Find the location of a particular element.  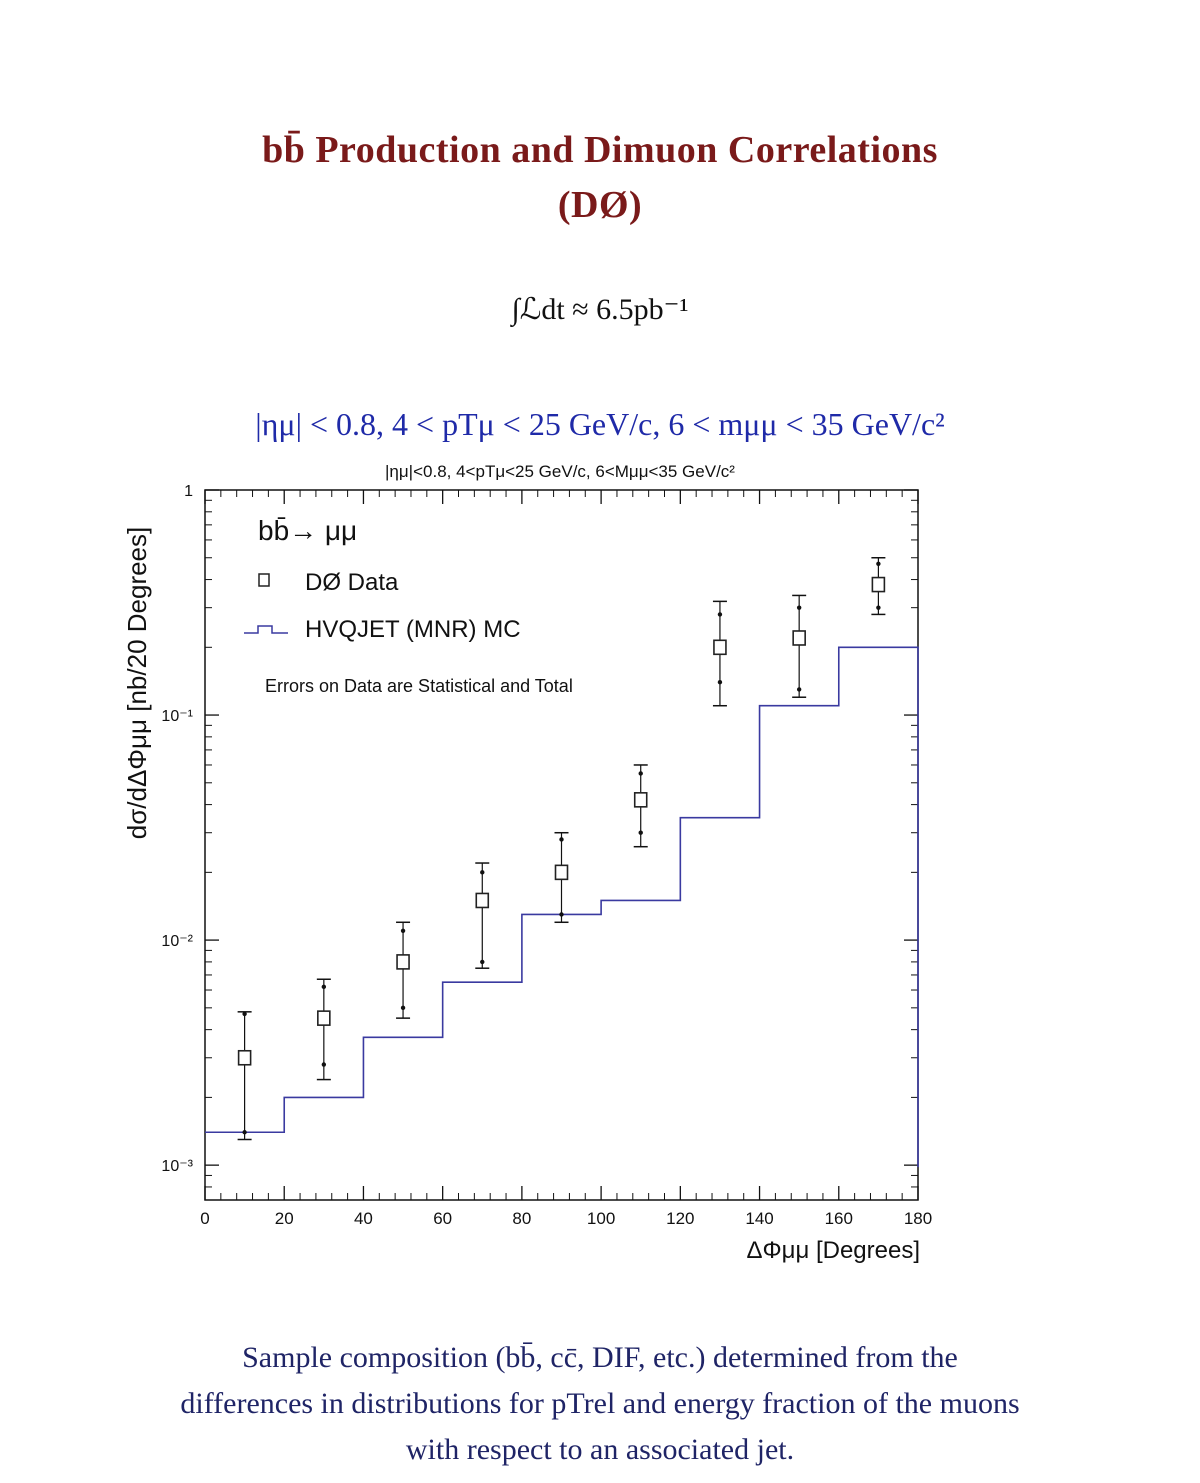

luminosity-label: ∫ℒdt ≈ 6.5pb⁻¹ is located at coordinates (600, 309).